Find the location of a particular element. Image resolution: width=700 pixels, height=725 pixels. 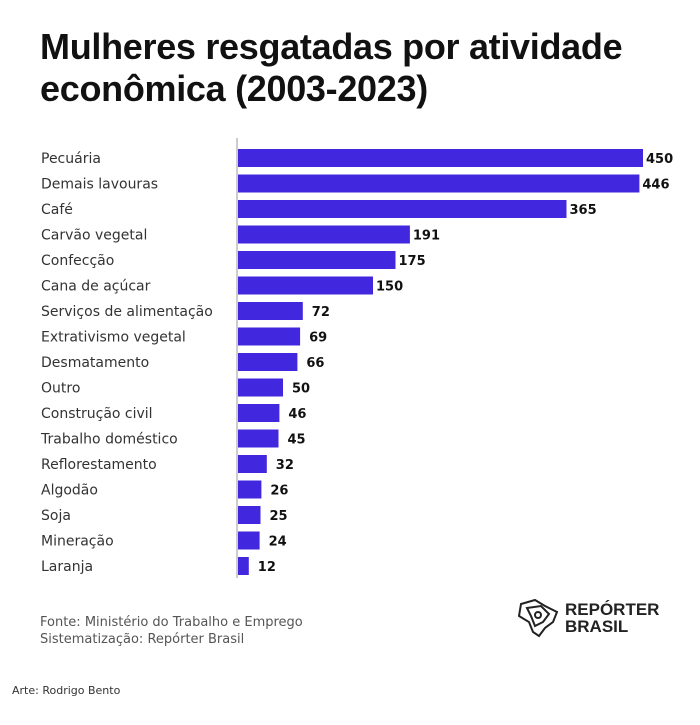

value-label: 66 is located at coordinates (315, 363).